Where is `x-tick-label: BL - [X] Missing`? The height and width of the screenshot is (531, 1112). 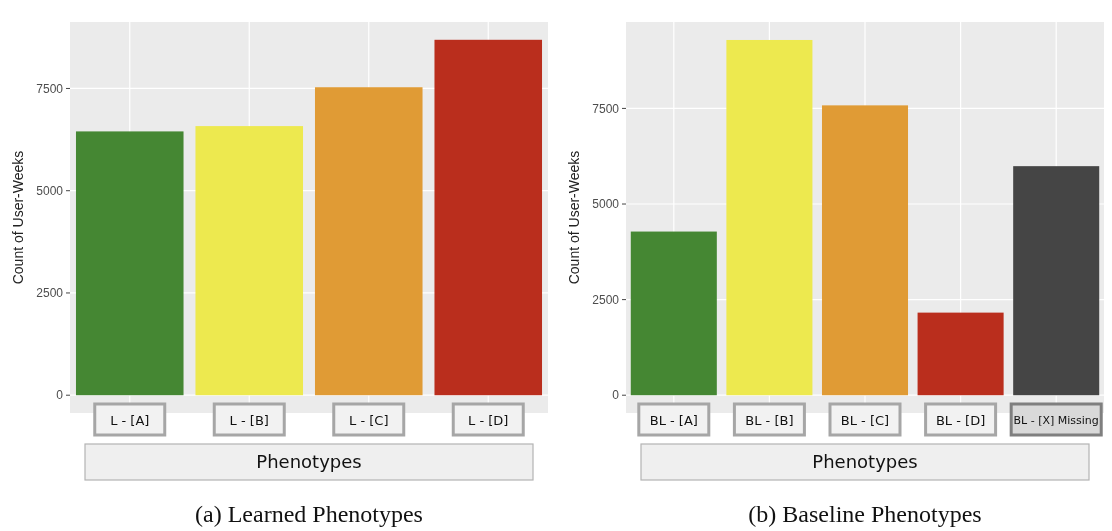
x-tick-label: BL - [X] Missing is located at coordinates (1056, 420).